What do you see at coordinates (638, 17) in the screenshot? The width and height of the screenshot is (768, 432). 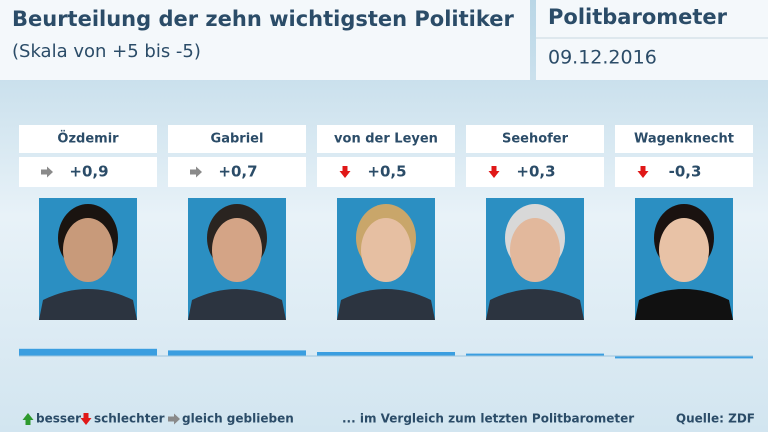 I see `brand: Politbarometer` at bounding box center [638, 17].